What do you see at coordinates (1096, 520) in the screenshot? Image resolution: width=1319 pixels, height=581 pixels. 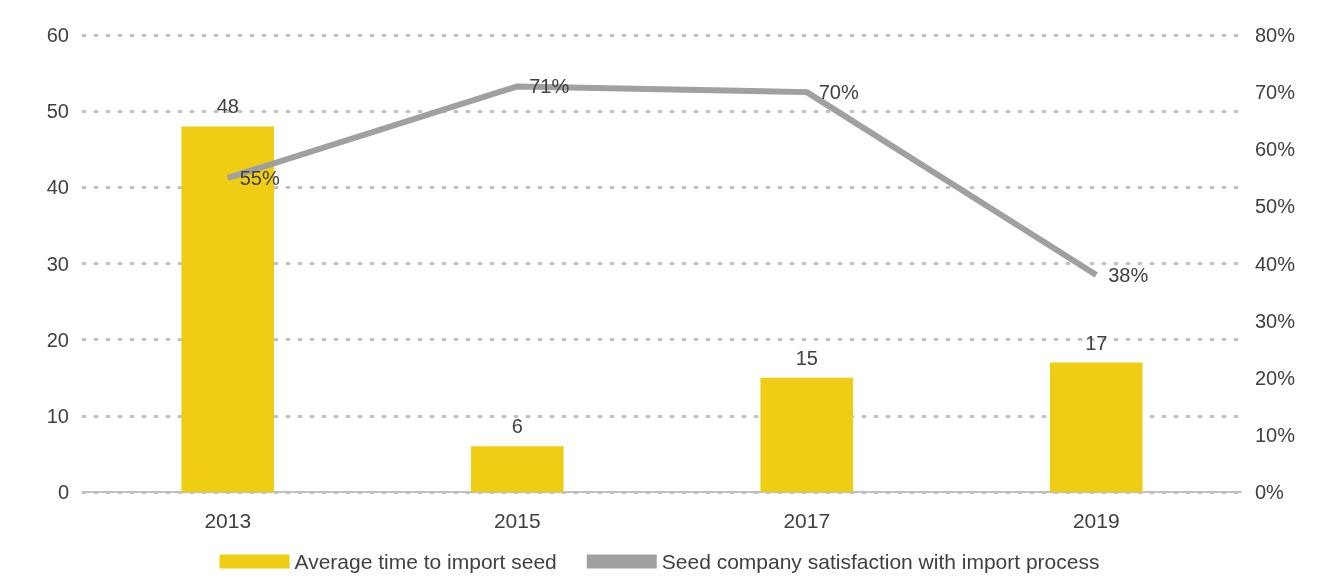 I see `x-tick-label: 2019` at bounding box center [1096, 520].